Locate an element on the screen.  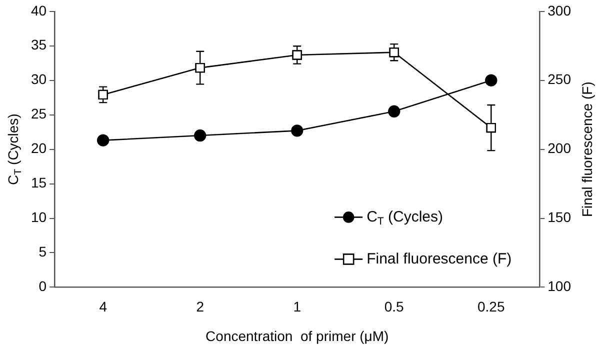
y2-tick-label: 150 is located at coordinates (560, 217).